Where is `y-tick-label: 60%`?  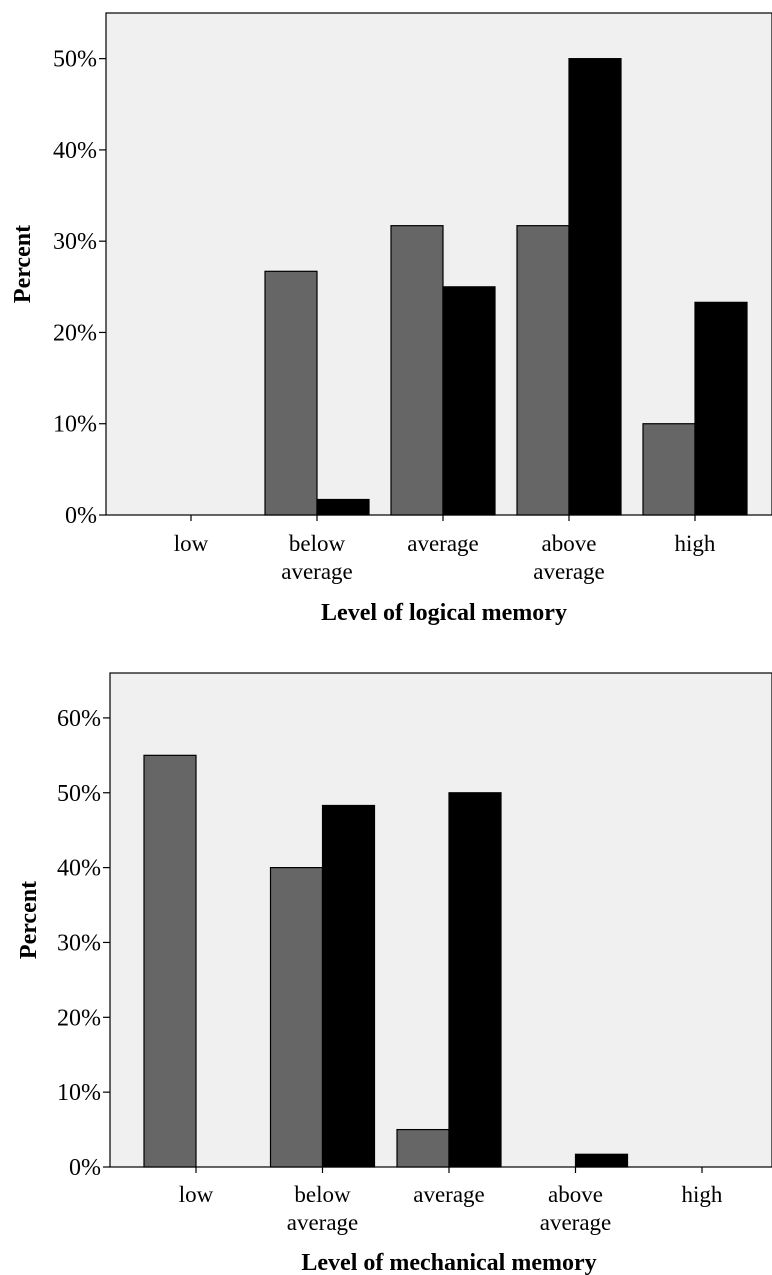
y-tick-label: 60% is located at coordinates (79, 719).